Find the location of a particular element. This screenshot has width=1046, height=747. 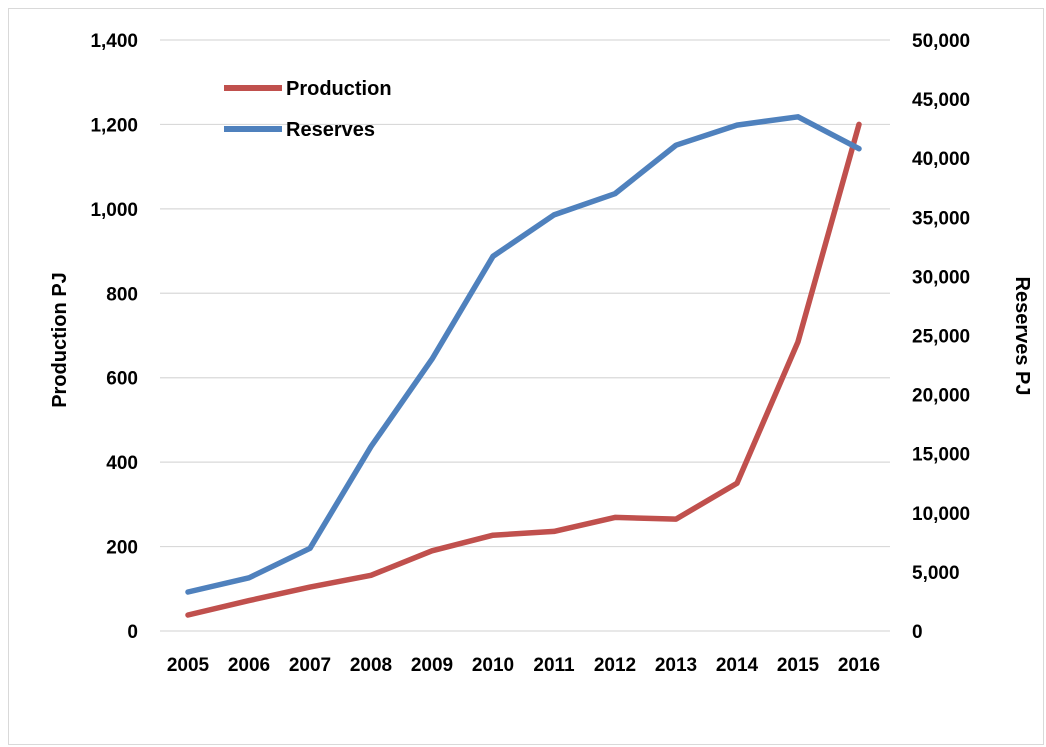

left-tick-label: 400 is located at coordinates (122, 463).